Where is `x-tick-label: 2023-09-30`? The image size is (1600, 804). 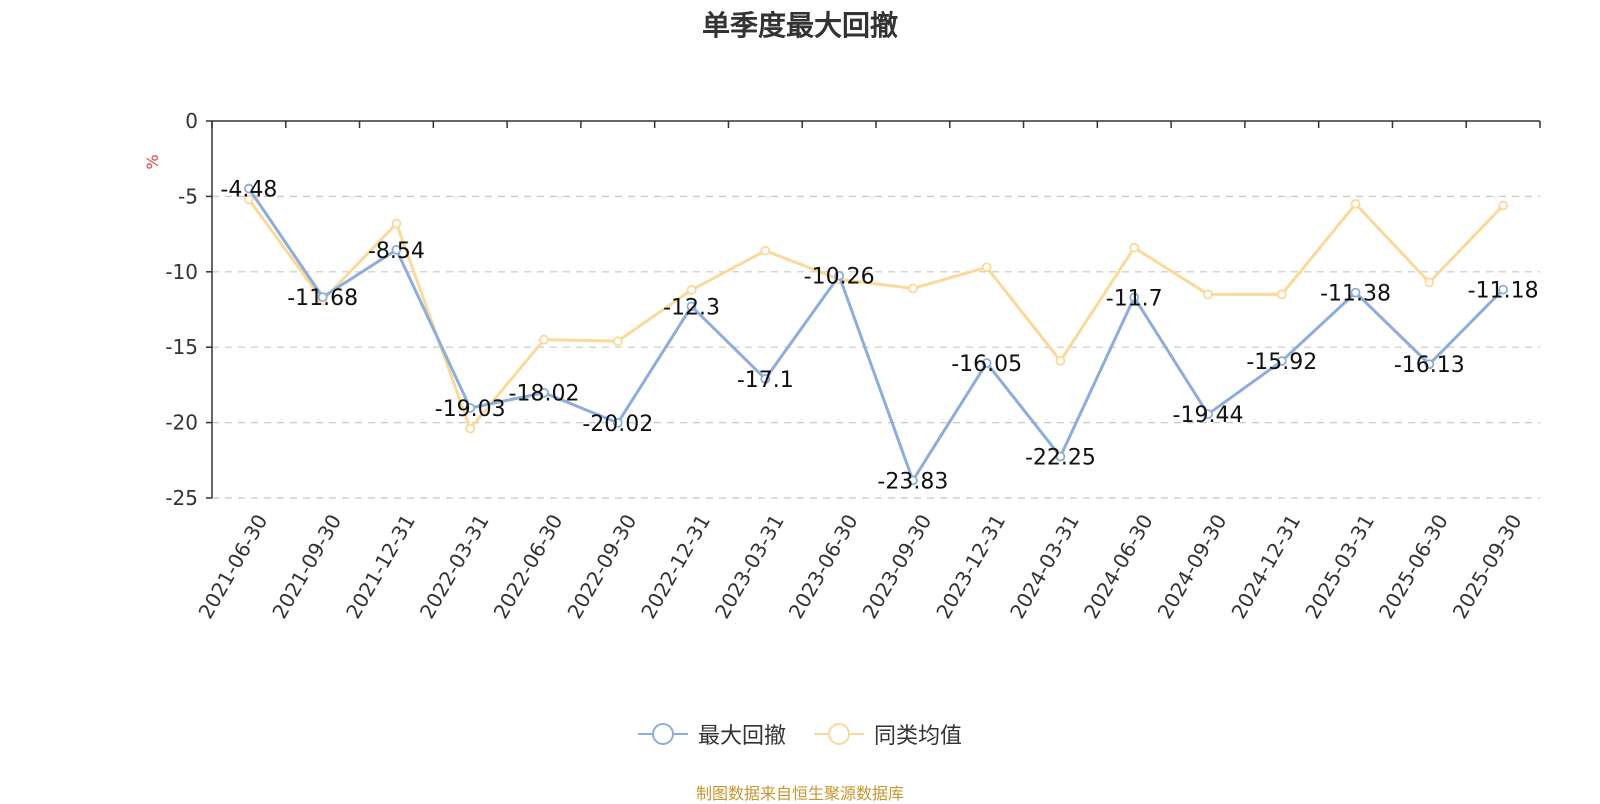 x-tick-label: 2023-09-30 is located at coordinates (896, 566).